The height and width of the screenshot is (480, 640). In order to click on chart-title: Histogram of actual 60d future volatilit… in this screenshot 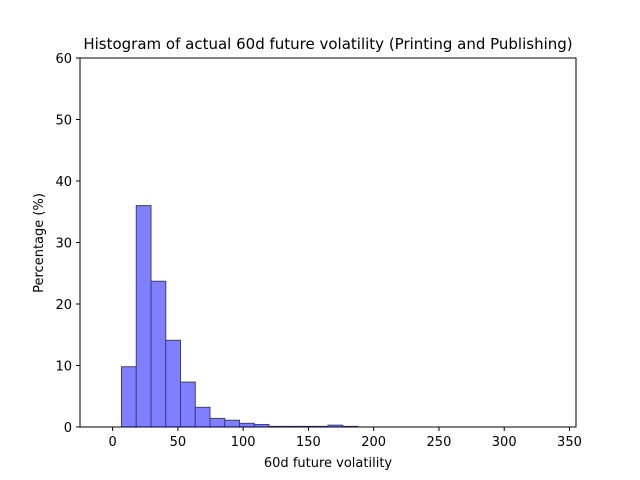, I will do `click(327, 44)`.